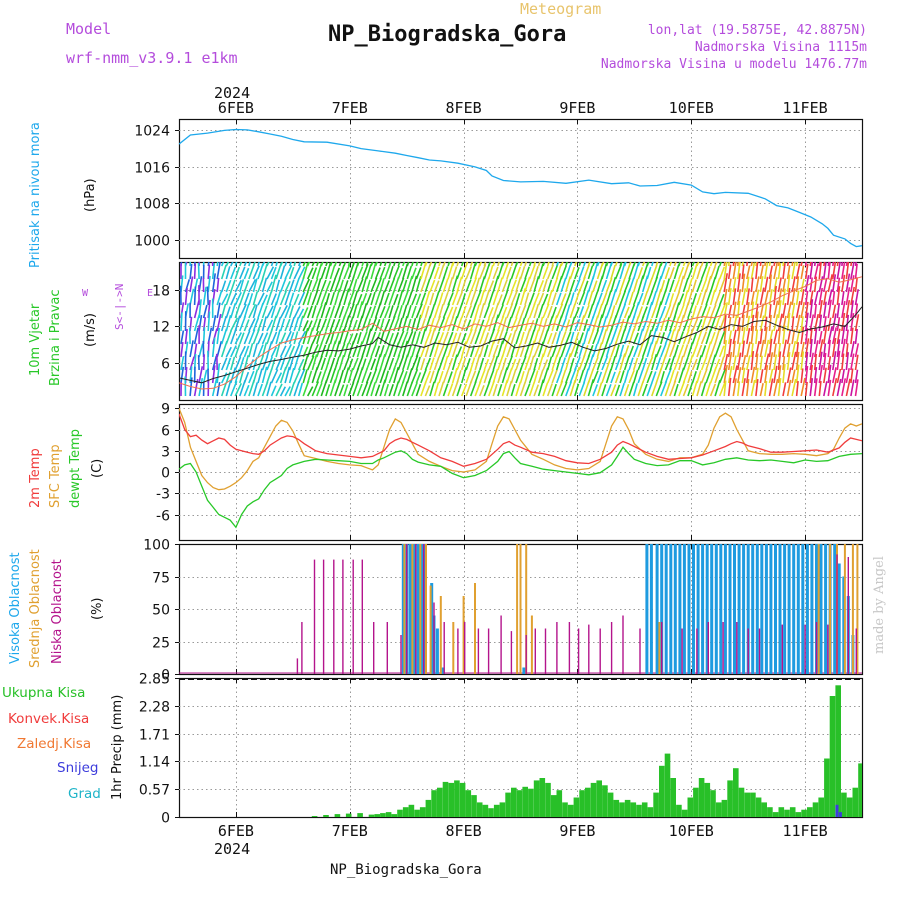 The image size is (900, 900). What do you see at coordinates (520, 487) in the screenshot?
I see `dewpoint-temp-line` at bounding box center [520, 487].